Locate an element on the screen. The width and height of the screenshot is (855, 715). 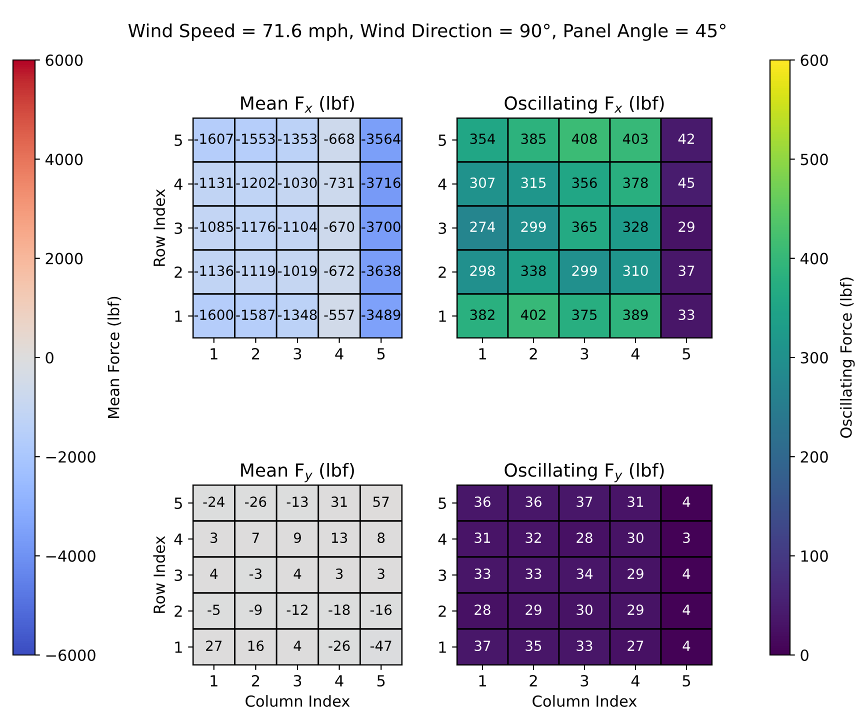
data-label: 13 is located at coordinates (340, 538).